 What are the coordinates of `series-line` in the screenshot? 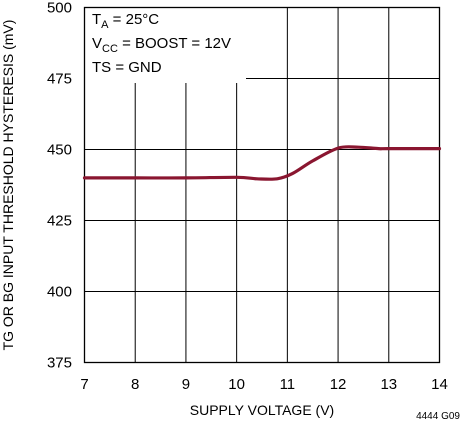 It's located at (262, 163).